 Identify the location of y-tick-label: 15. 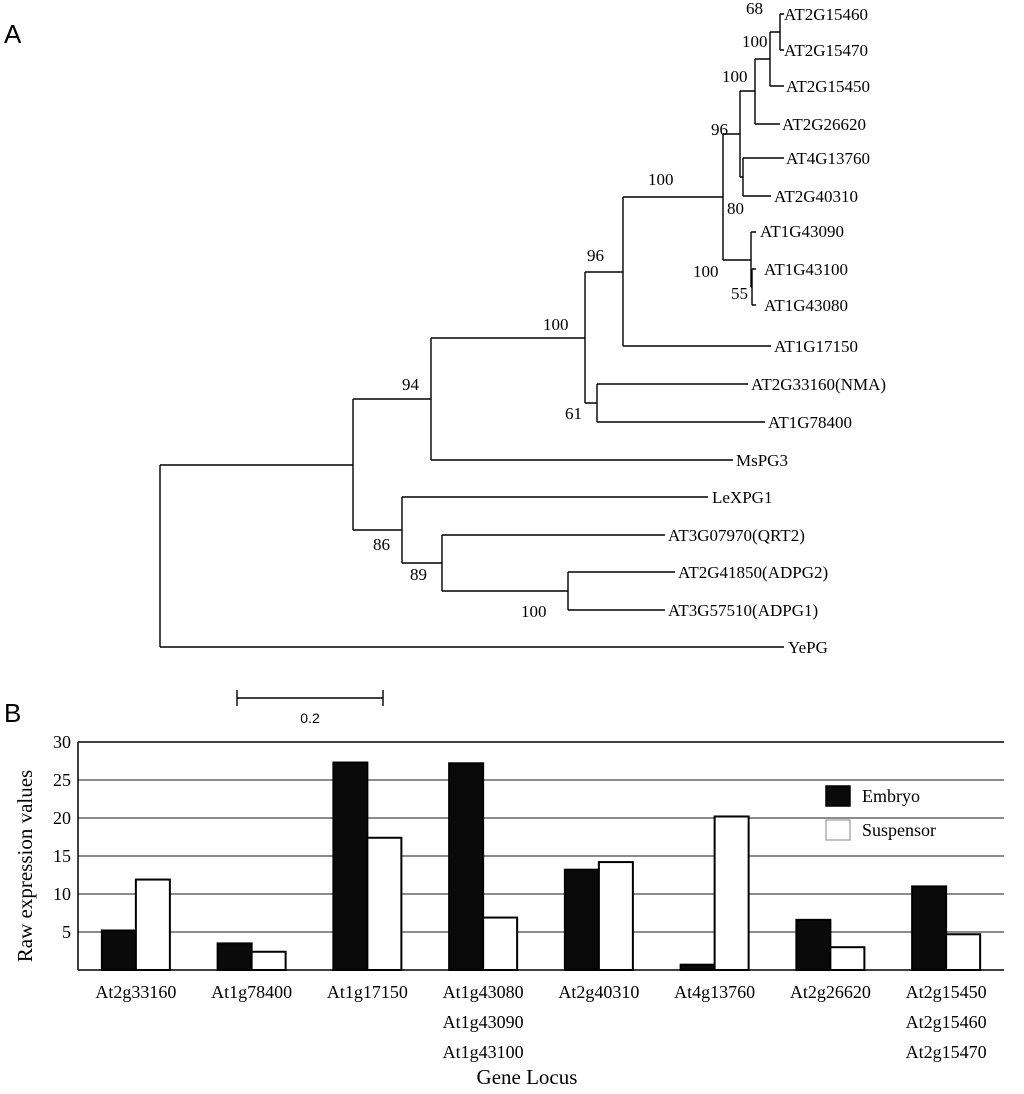
(62, 856).